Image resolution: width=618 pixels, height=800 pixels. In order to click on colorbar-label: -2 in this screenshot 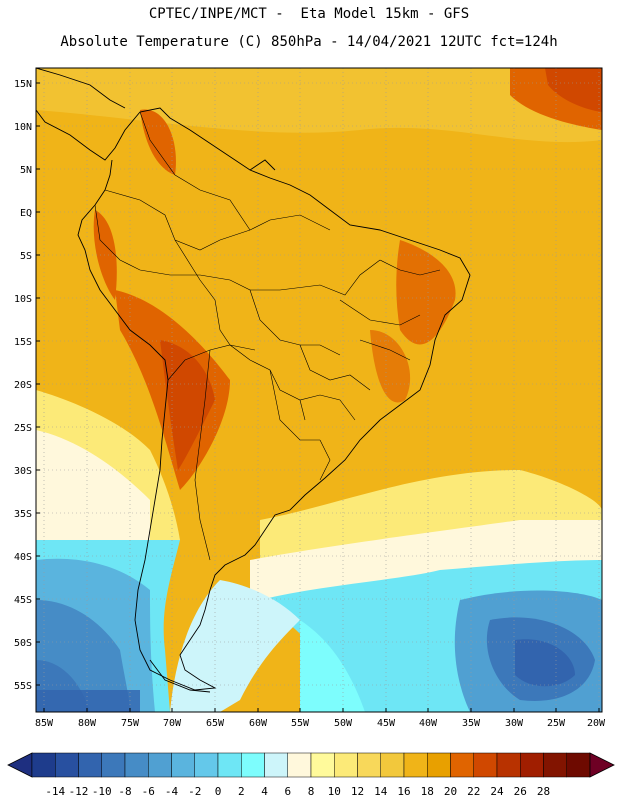, I will do `click(194, 791)`.